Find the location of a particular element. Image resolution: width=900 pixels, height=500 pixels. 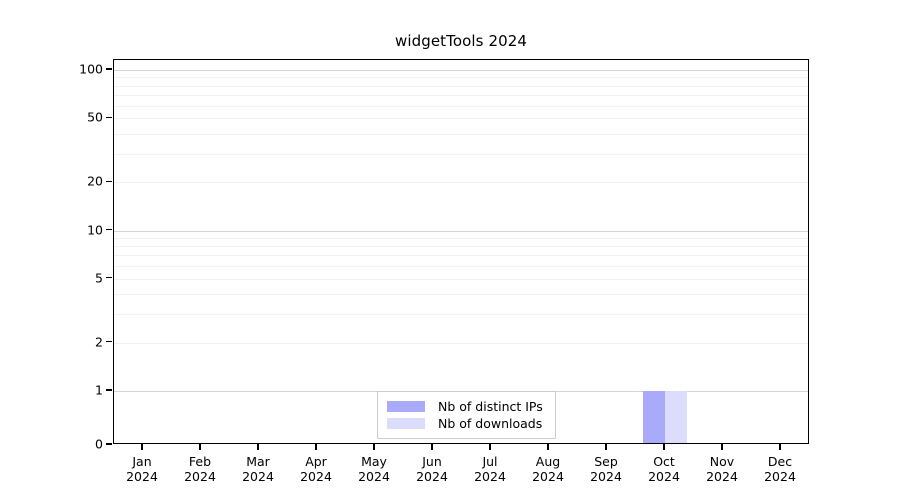

x-tick-month: Nov is located at coordinates (722, 461).